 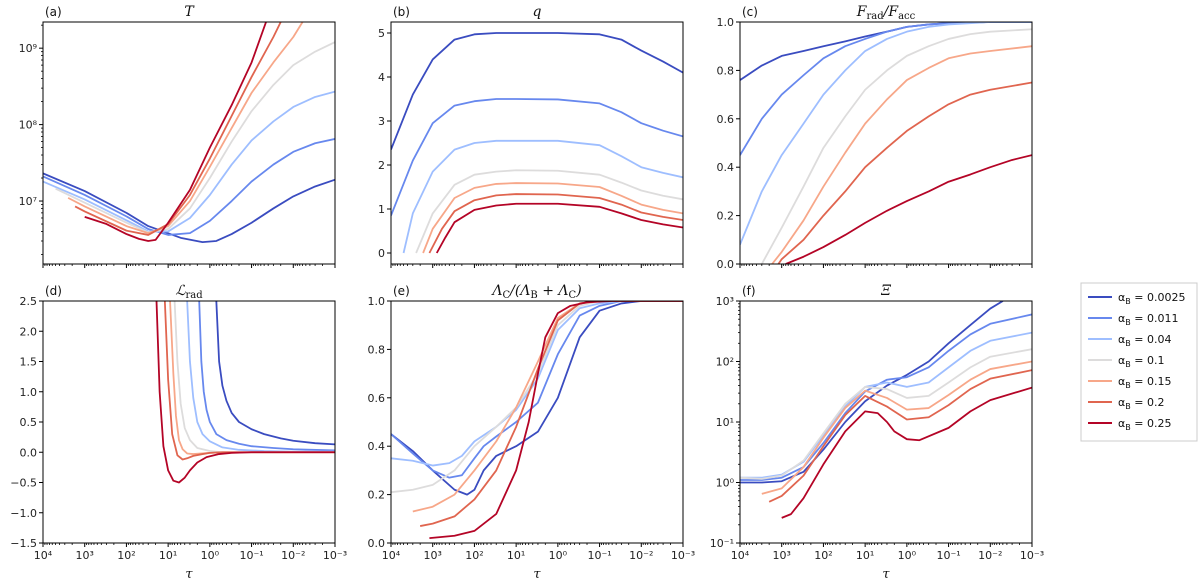 What do you see at coordinates (725, 483) in the screenshot?
I see `y-tick-label: 10⁰` at bounding box center [725, 483].